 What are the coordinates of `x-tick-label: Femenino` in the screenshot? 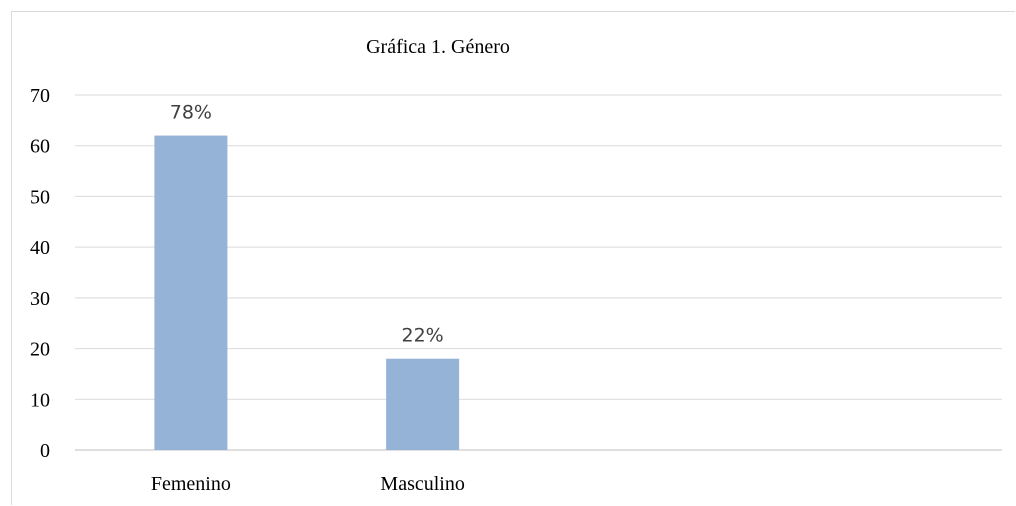 It's located at (191, 484).